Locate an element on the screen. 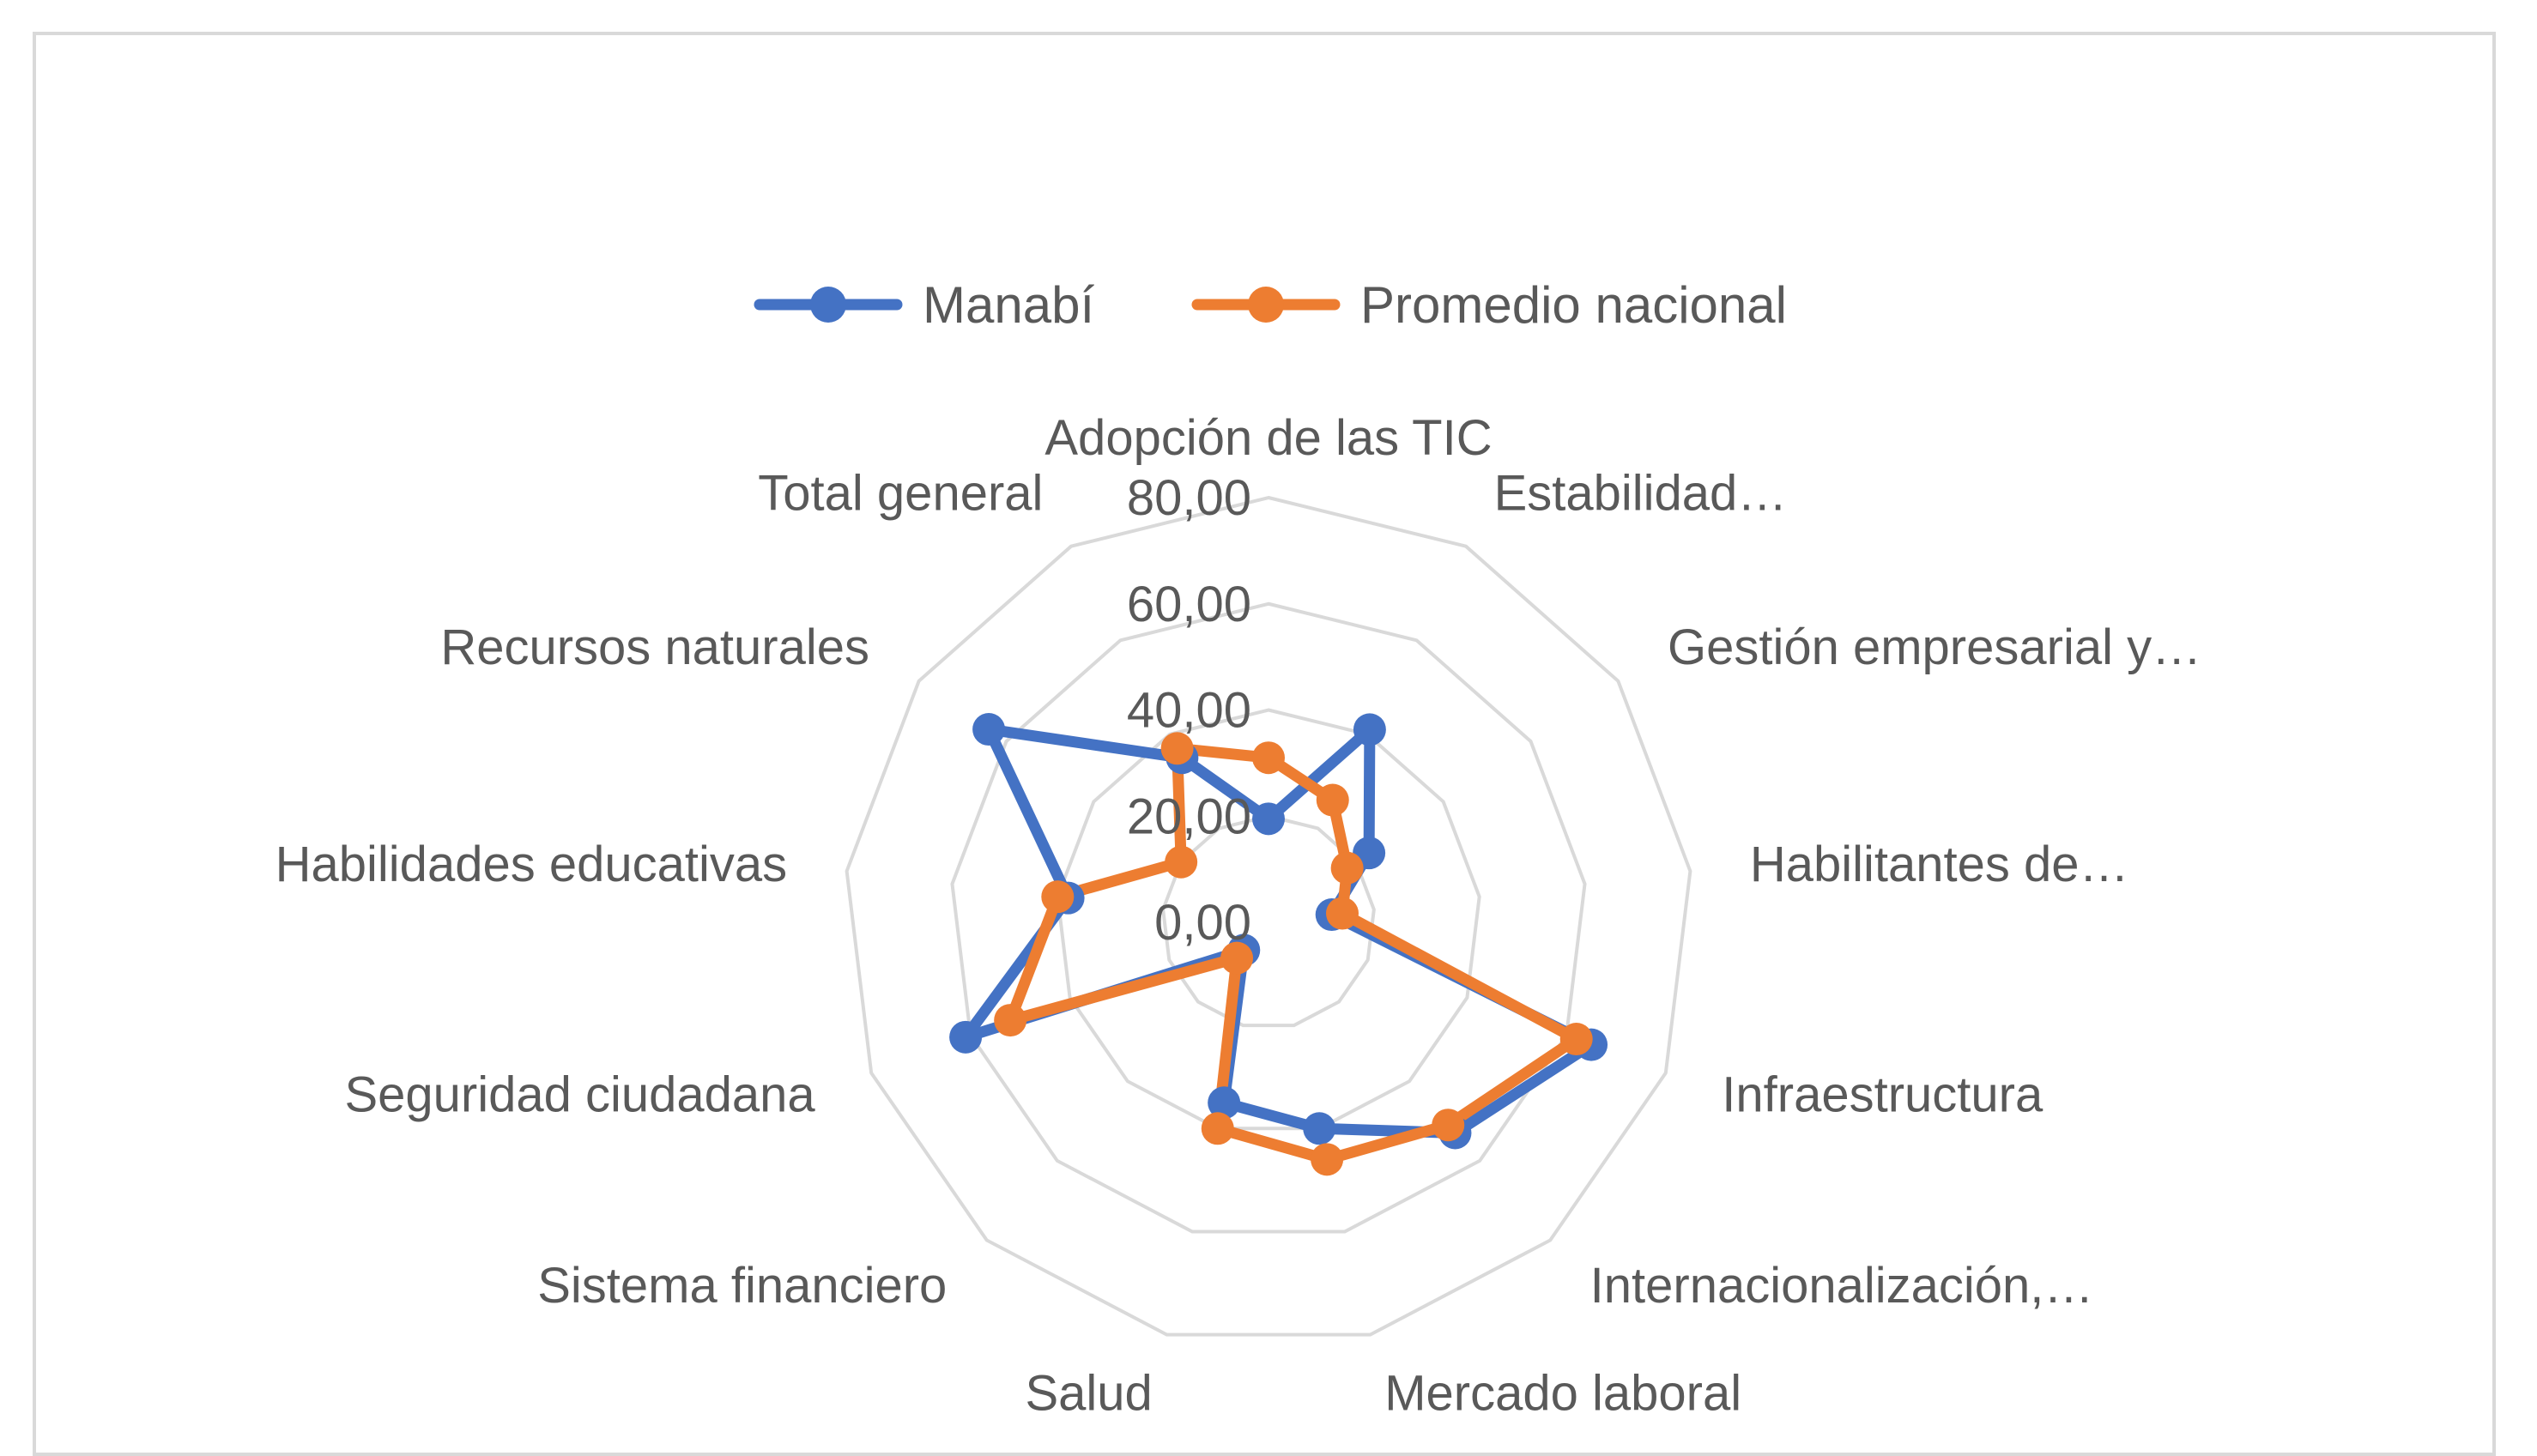 This screenshot has height=1456, width=2537. tick-label: 80,00 is located at coordinates (1189, 498).